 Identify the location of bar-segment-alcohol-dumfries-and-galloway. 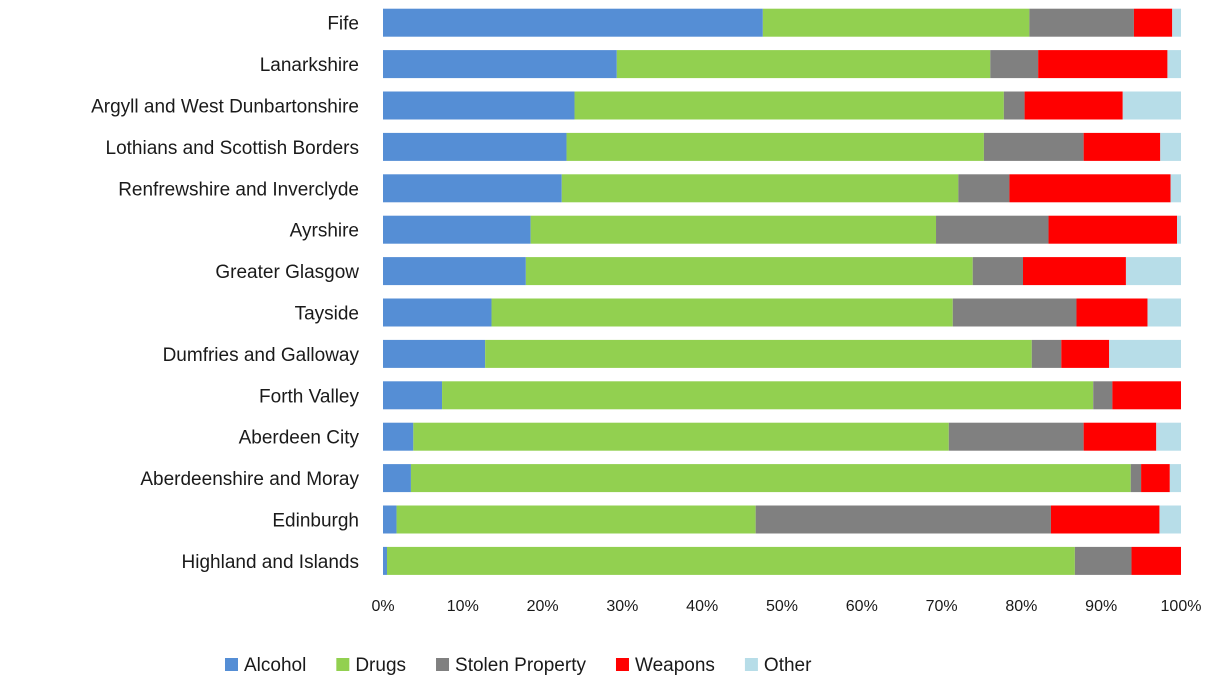
(434, 353).